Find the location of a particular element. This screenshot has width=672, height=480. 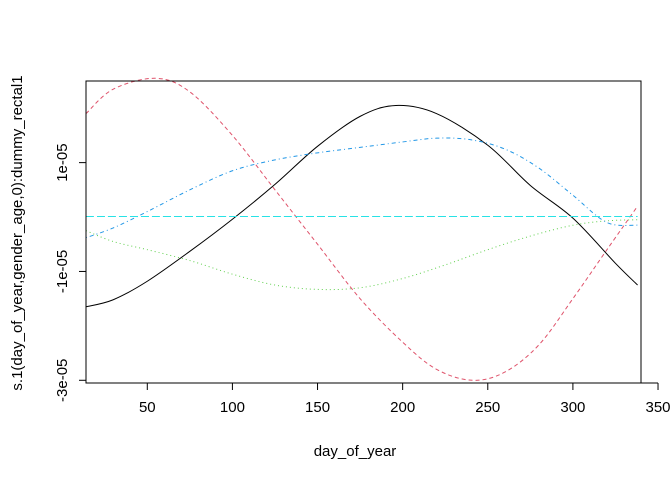

x-tick-label: 350 is located at coordinates (658, 407).